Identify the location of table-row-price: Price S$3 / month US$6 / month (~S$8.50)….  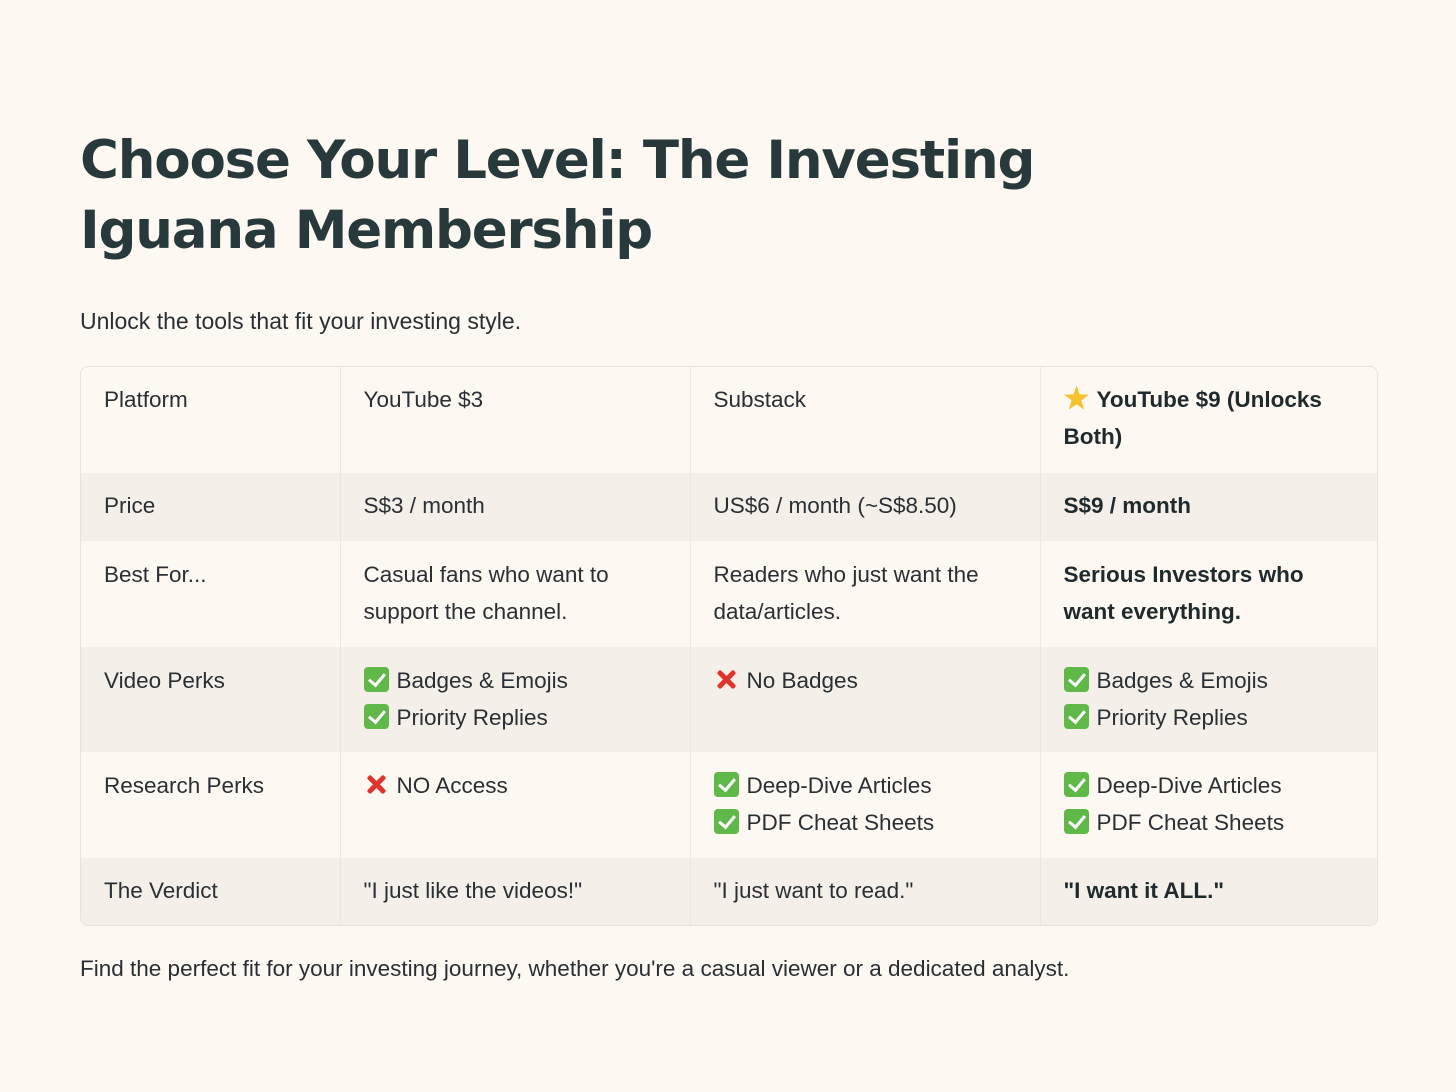
(729, 507).